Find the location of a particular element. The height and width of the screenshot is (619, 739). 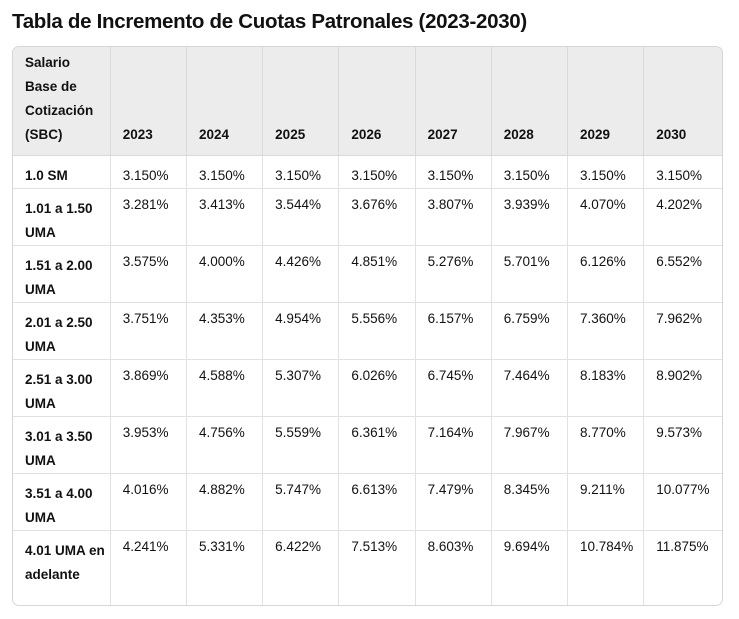

table-cell: 6.361% is located at coordinates (377, 445).